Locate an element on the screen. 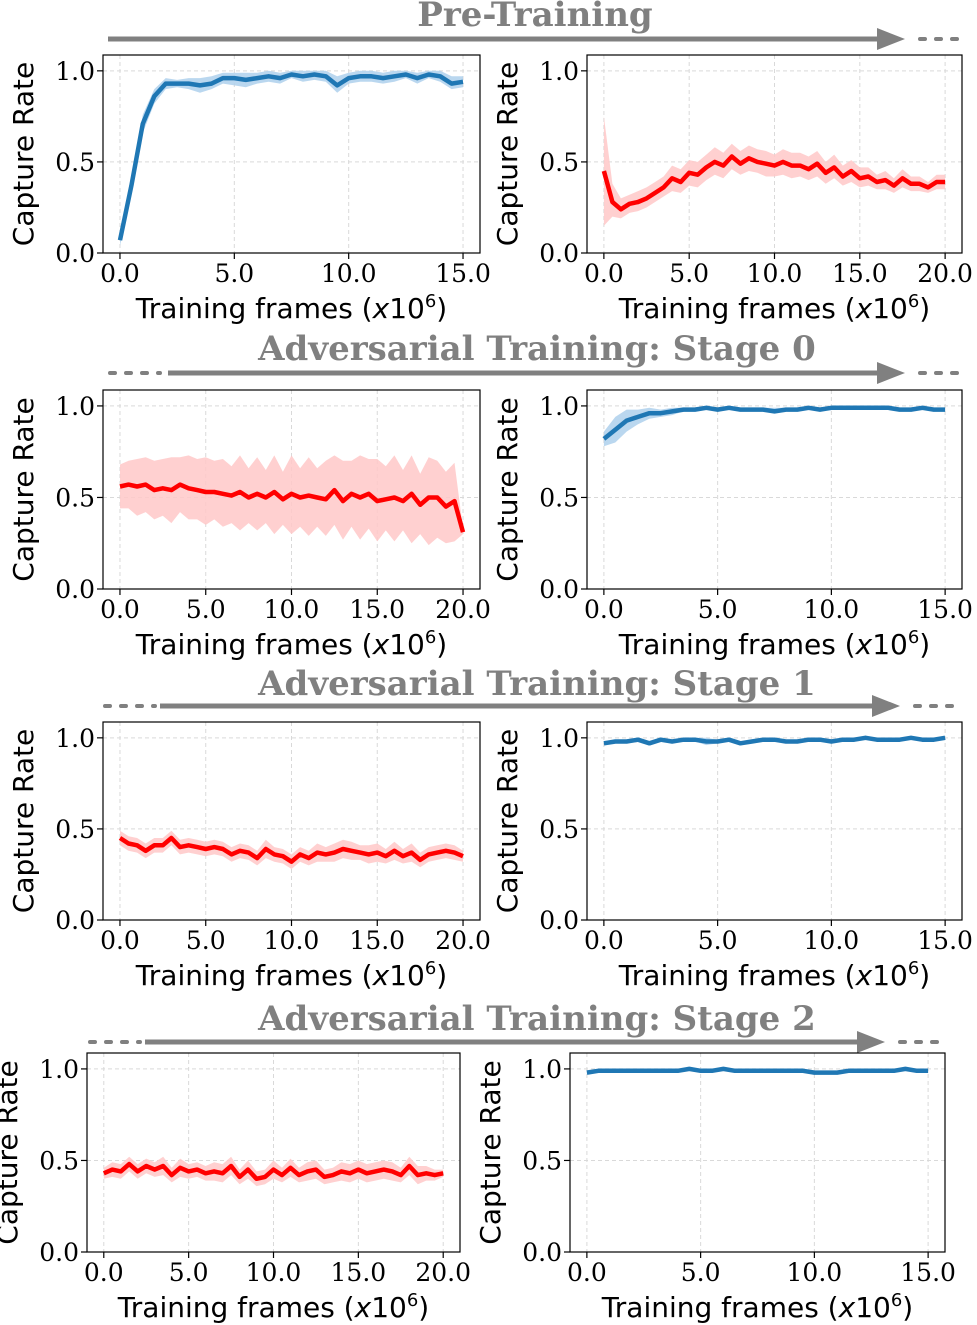 The height and width of the screenshot is (1325, 977). section-header: Adversarial Training: Stage 2 is located at coordinates (517, 1026).